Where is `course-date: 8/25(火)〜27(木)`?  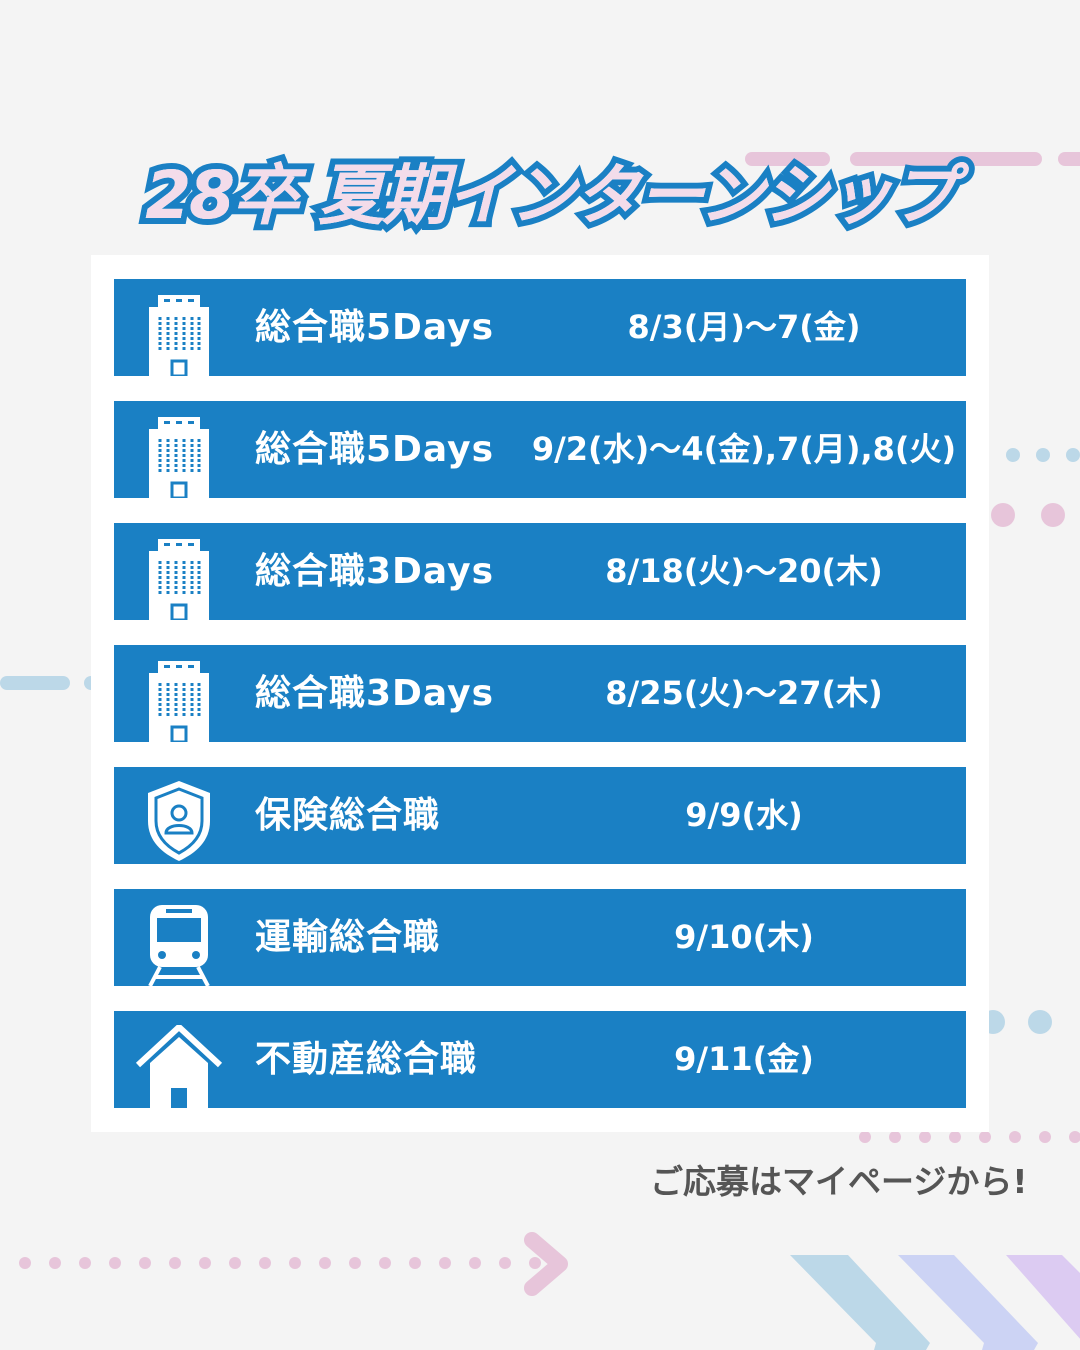
course-date: 8/25(火)〜27(木) is located at coordinates (744, 693).